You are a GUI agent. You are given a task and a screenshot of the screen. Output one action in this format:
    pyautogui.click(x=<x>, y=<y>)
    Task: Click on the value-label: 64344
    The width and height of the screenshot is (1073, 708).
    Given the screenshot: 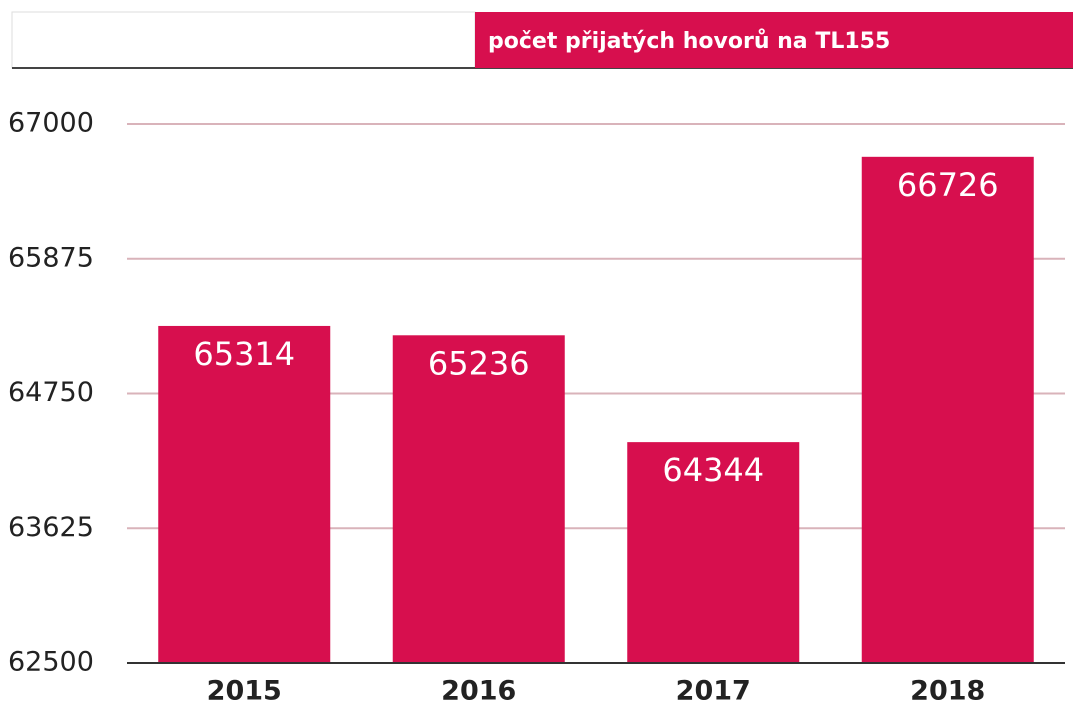 What is the action you would take?
    pyautogui.click(x=713, y=470)
    